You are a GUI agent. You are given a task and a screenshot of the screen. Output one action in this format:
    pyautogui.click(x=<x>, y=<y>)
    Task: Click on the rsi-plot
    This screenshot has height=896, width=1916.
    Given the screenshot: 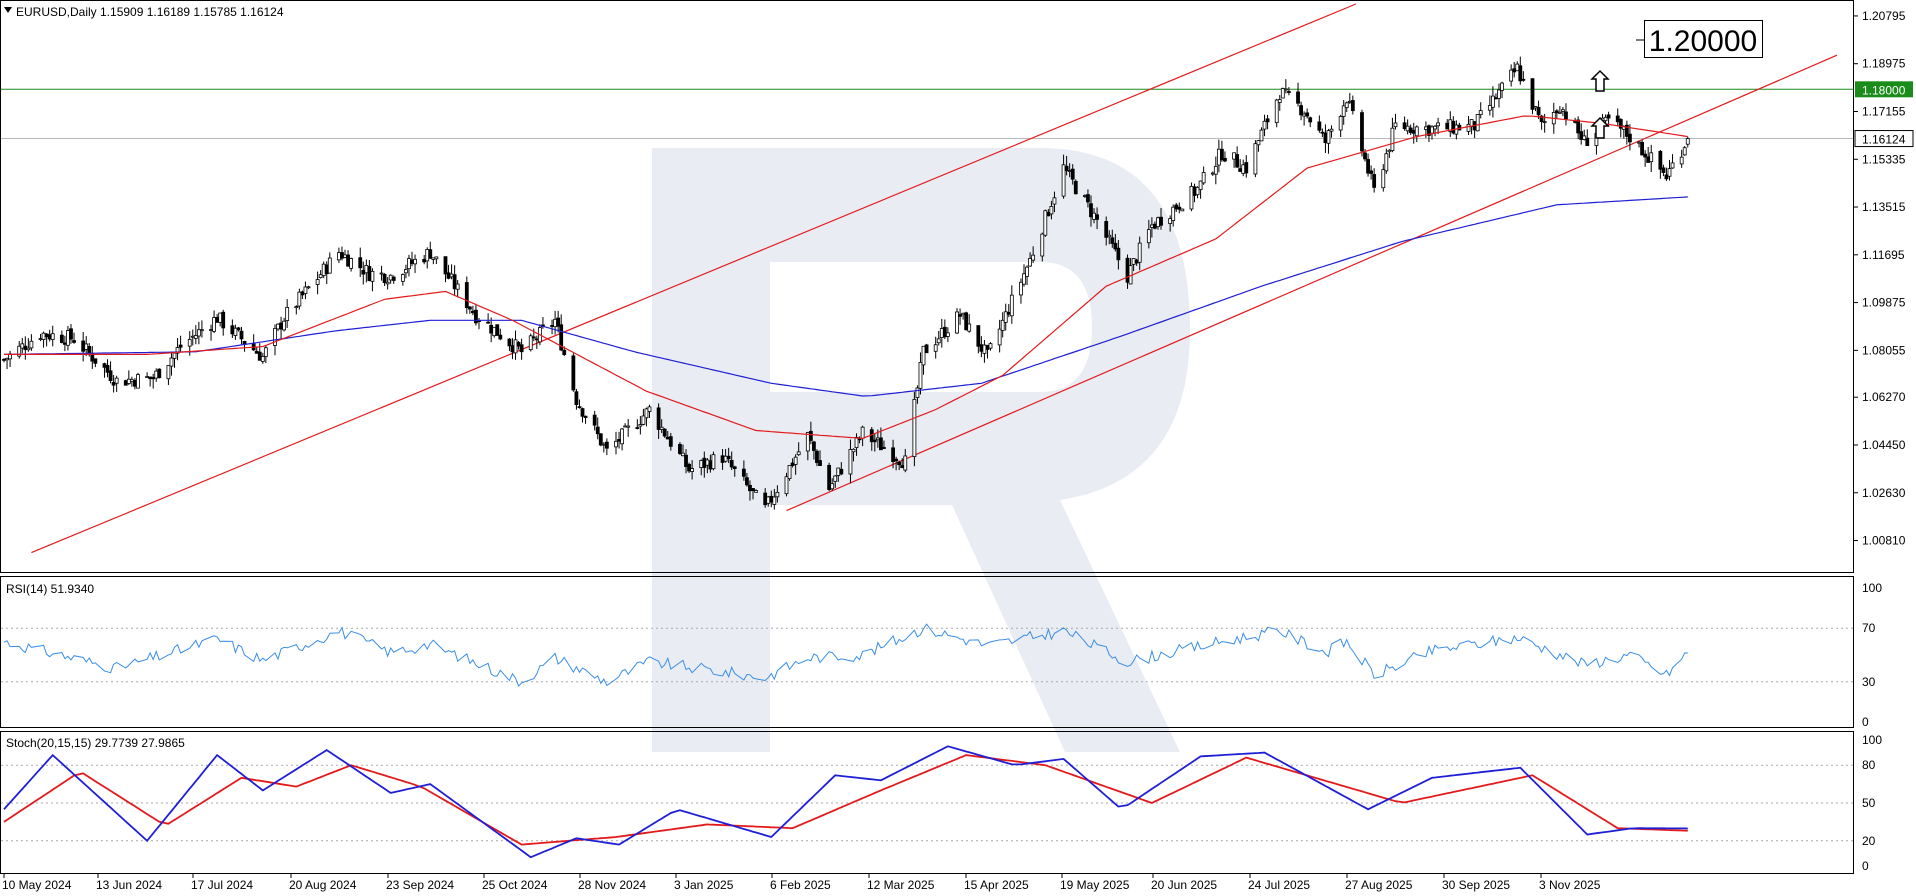 What is the action you would take?
    pyautogui.click(x=927, y=655)
    